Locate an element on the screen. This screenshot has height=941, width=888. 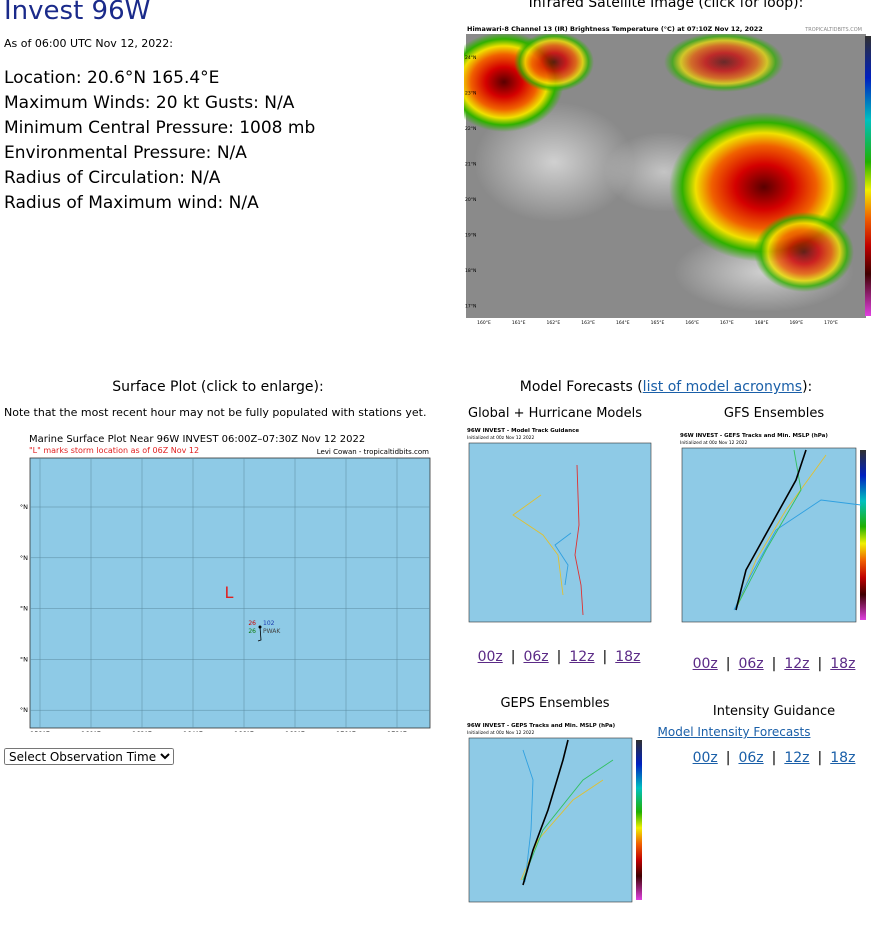
lon-label: 170°E is located at coordinates (831, 323).